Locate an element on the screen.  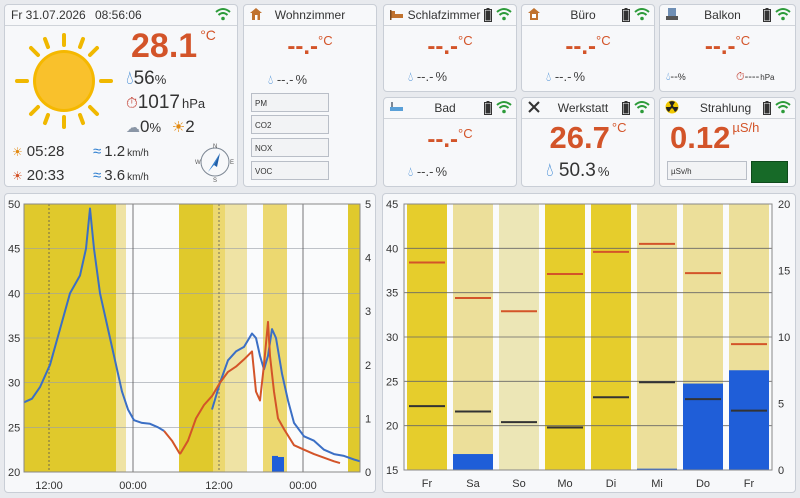
y-tick-label: 50 is located at coordinates (14, 205).